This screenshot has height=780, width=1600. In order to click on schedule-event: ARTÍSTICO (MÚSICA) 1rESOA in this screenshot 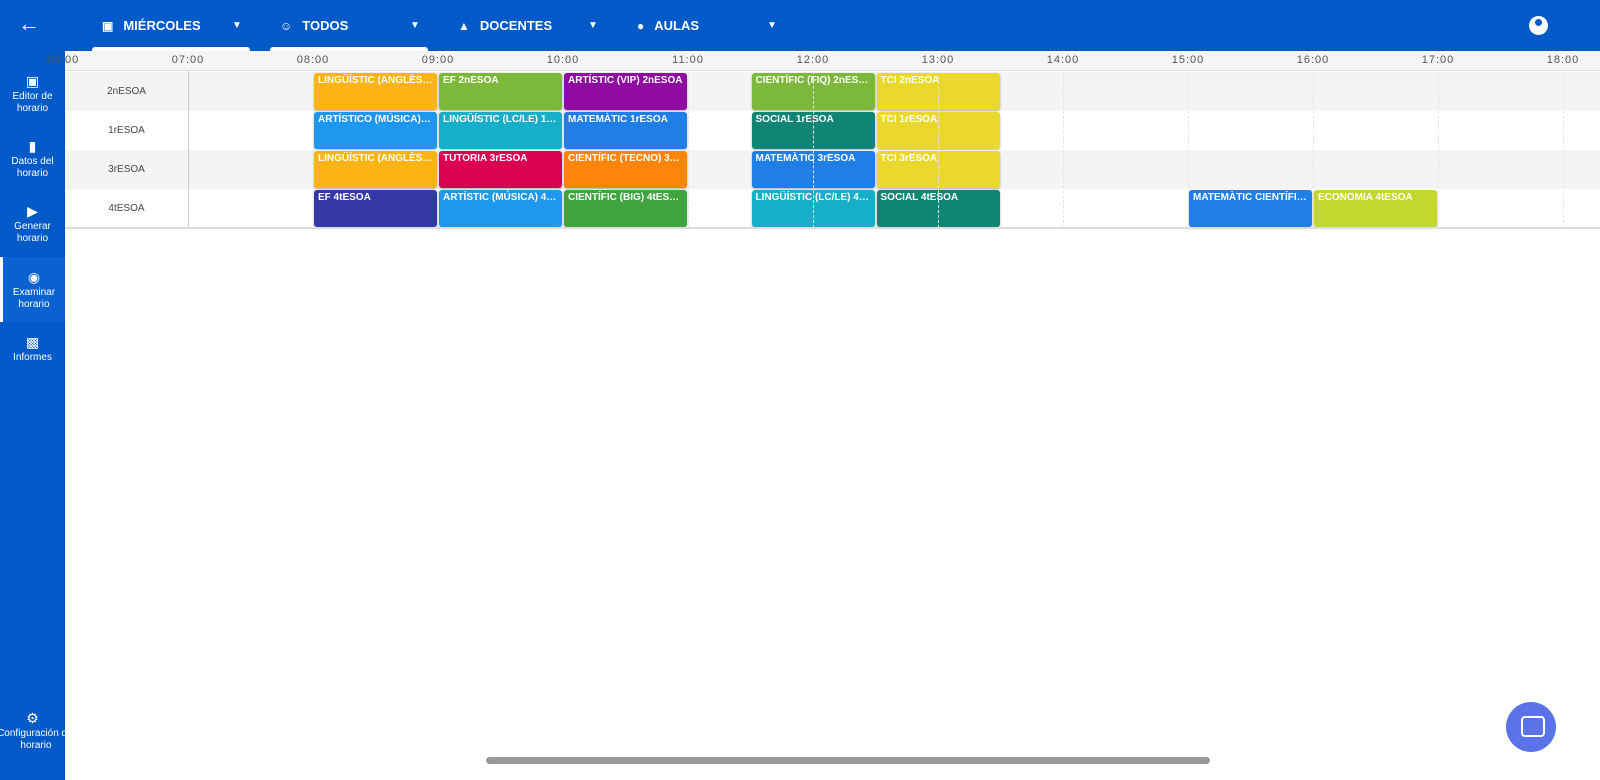, I will do `click(375, 130)`.